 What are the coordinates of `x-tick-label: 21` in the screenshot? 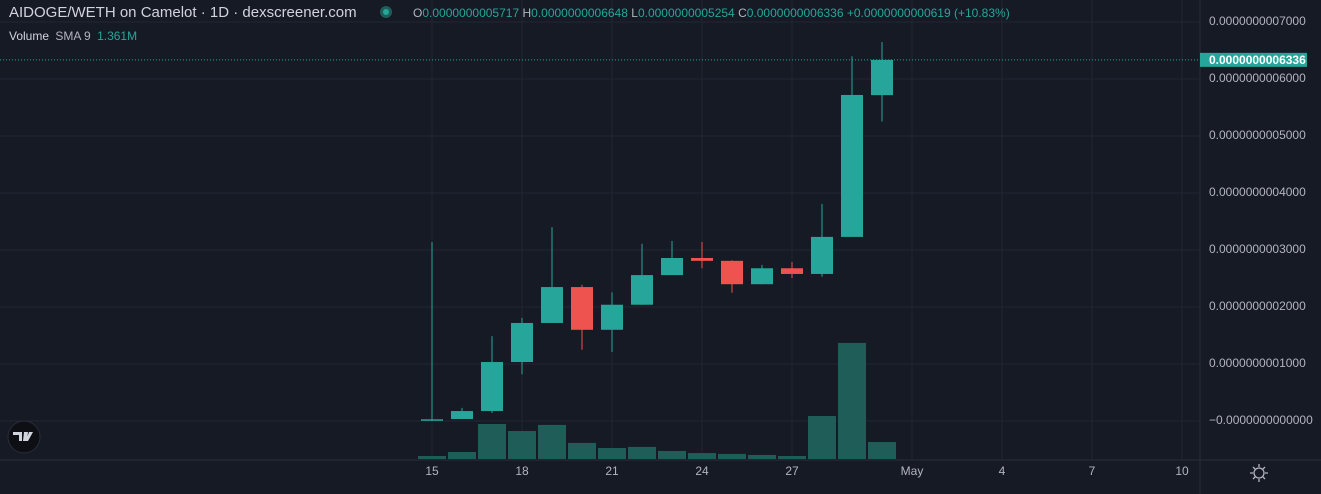 It's located at (612, 471).